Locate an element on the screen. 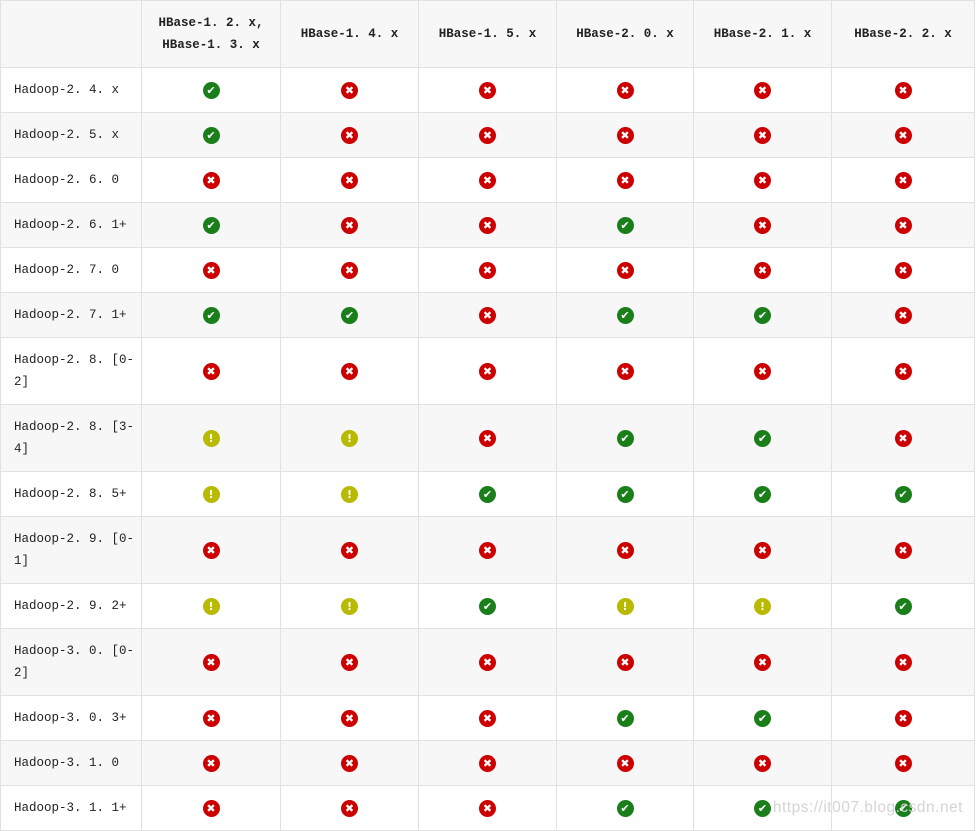 This screenshot has width=977, height=831. table-row: Hadoop-3. 0. 3+ ✖ ✖ ✖ ✔ ✔ ✖ is located at coordinates (487, 718).